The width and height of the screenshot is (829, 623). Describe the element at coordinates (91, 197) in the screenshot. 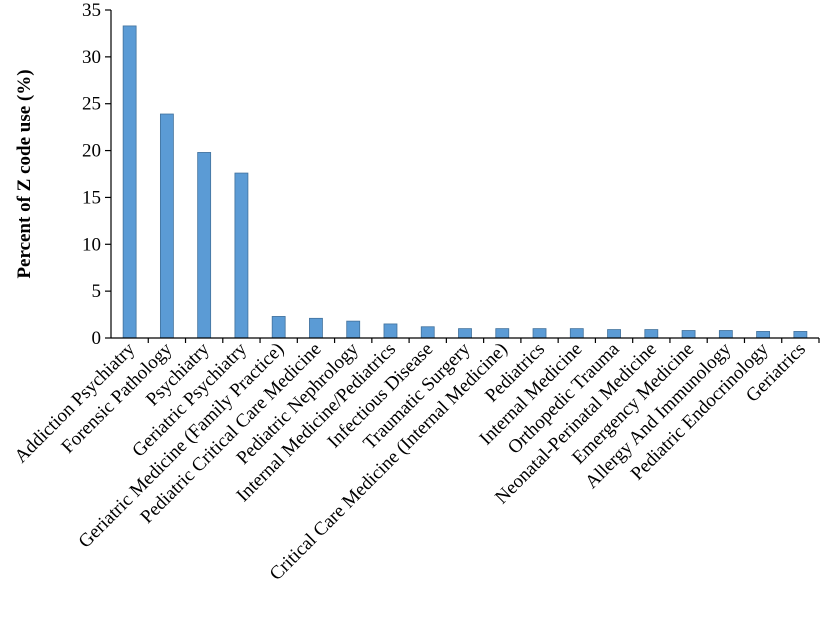

I see `y-tick-label: 15` at that location.